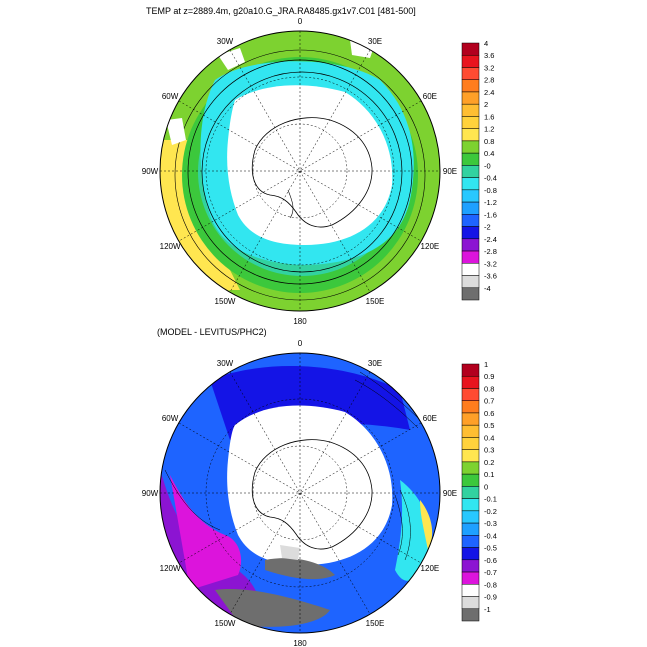 Image resolution: width=647 pixels, height=647 pixels. I want to click on colorbar-label: 2.8, so click(489, 80).